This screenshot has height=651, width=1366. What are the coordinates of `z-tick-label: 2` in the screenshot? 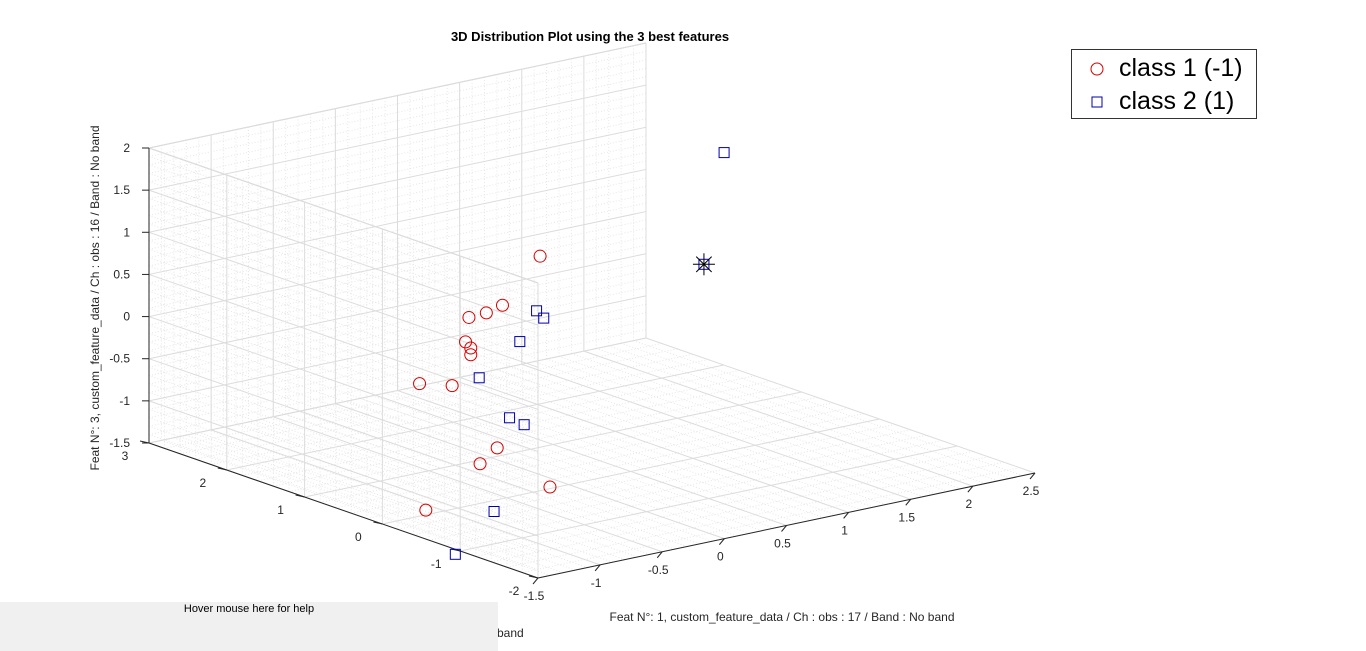 It's located at (126, 148).